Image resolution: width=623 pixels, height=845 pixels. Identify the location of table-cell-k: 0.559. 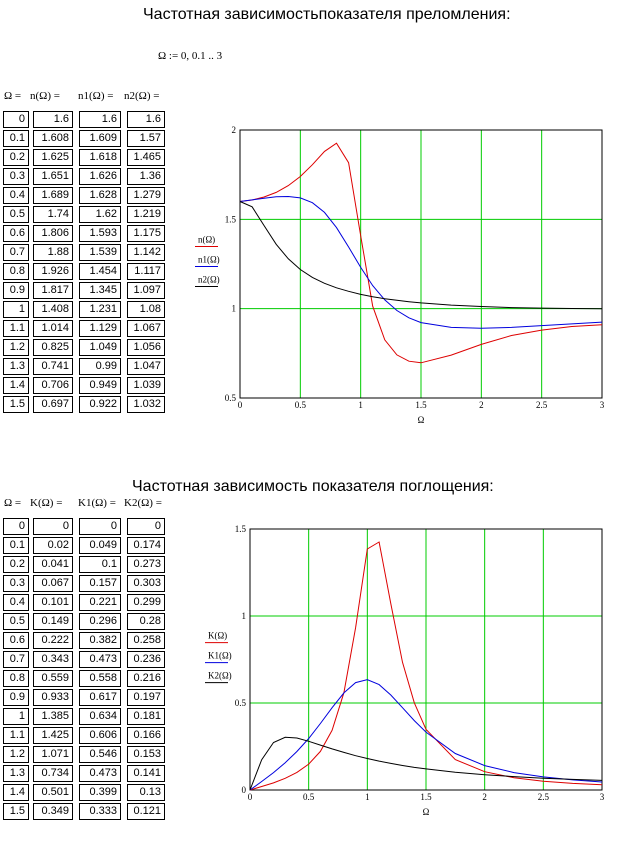
(53, 678).